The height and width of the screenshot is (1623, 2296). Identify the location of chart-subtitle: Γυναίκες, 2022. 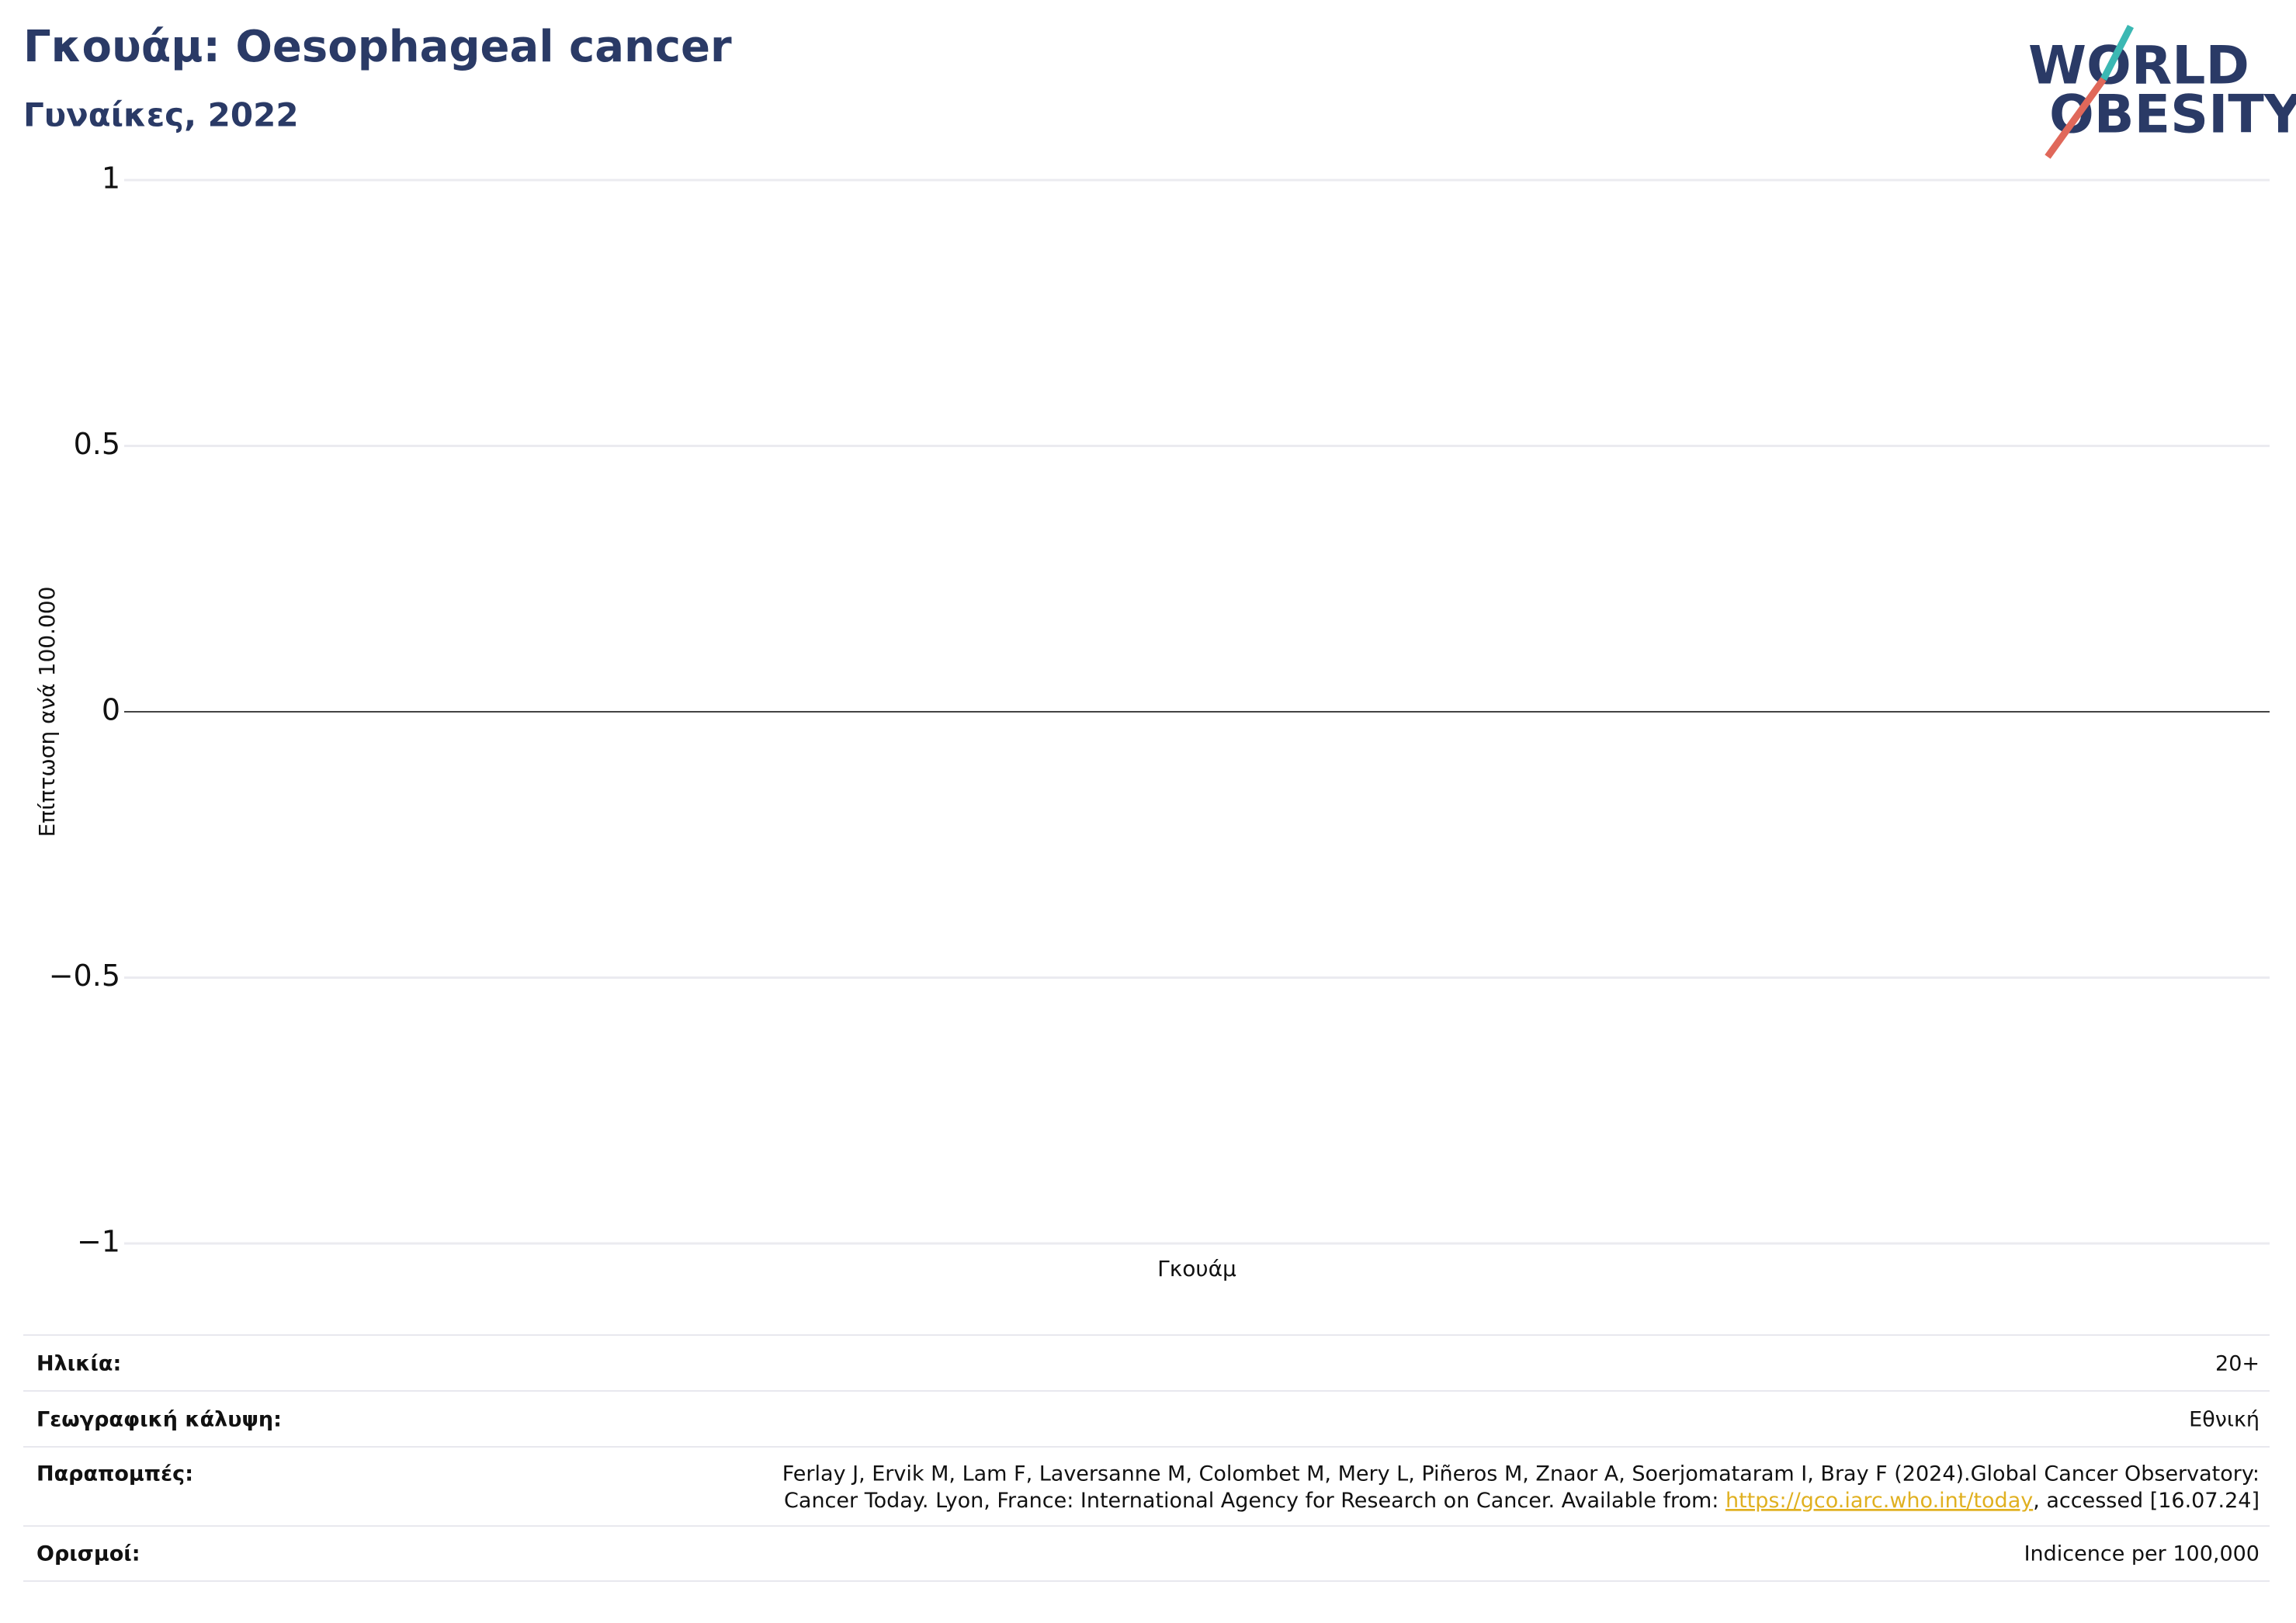
(161, 115).